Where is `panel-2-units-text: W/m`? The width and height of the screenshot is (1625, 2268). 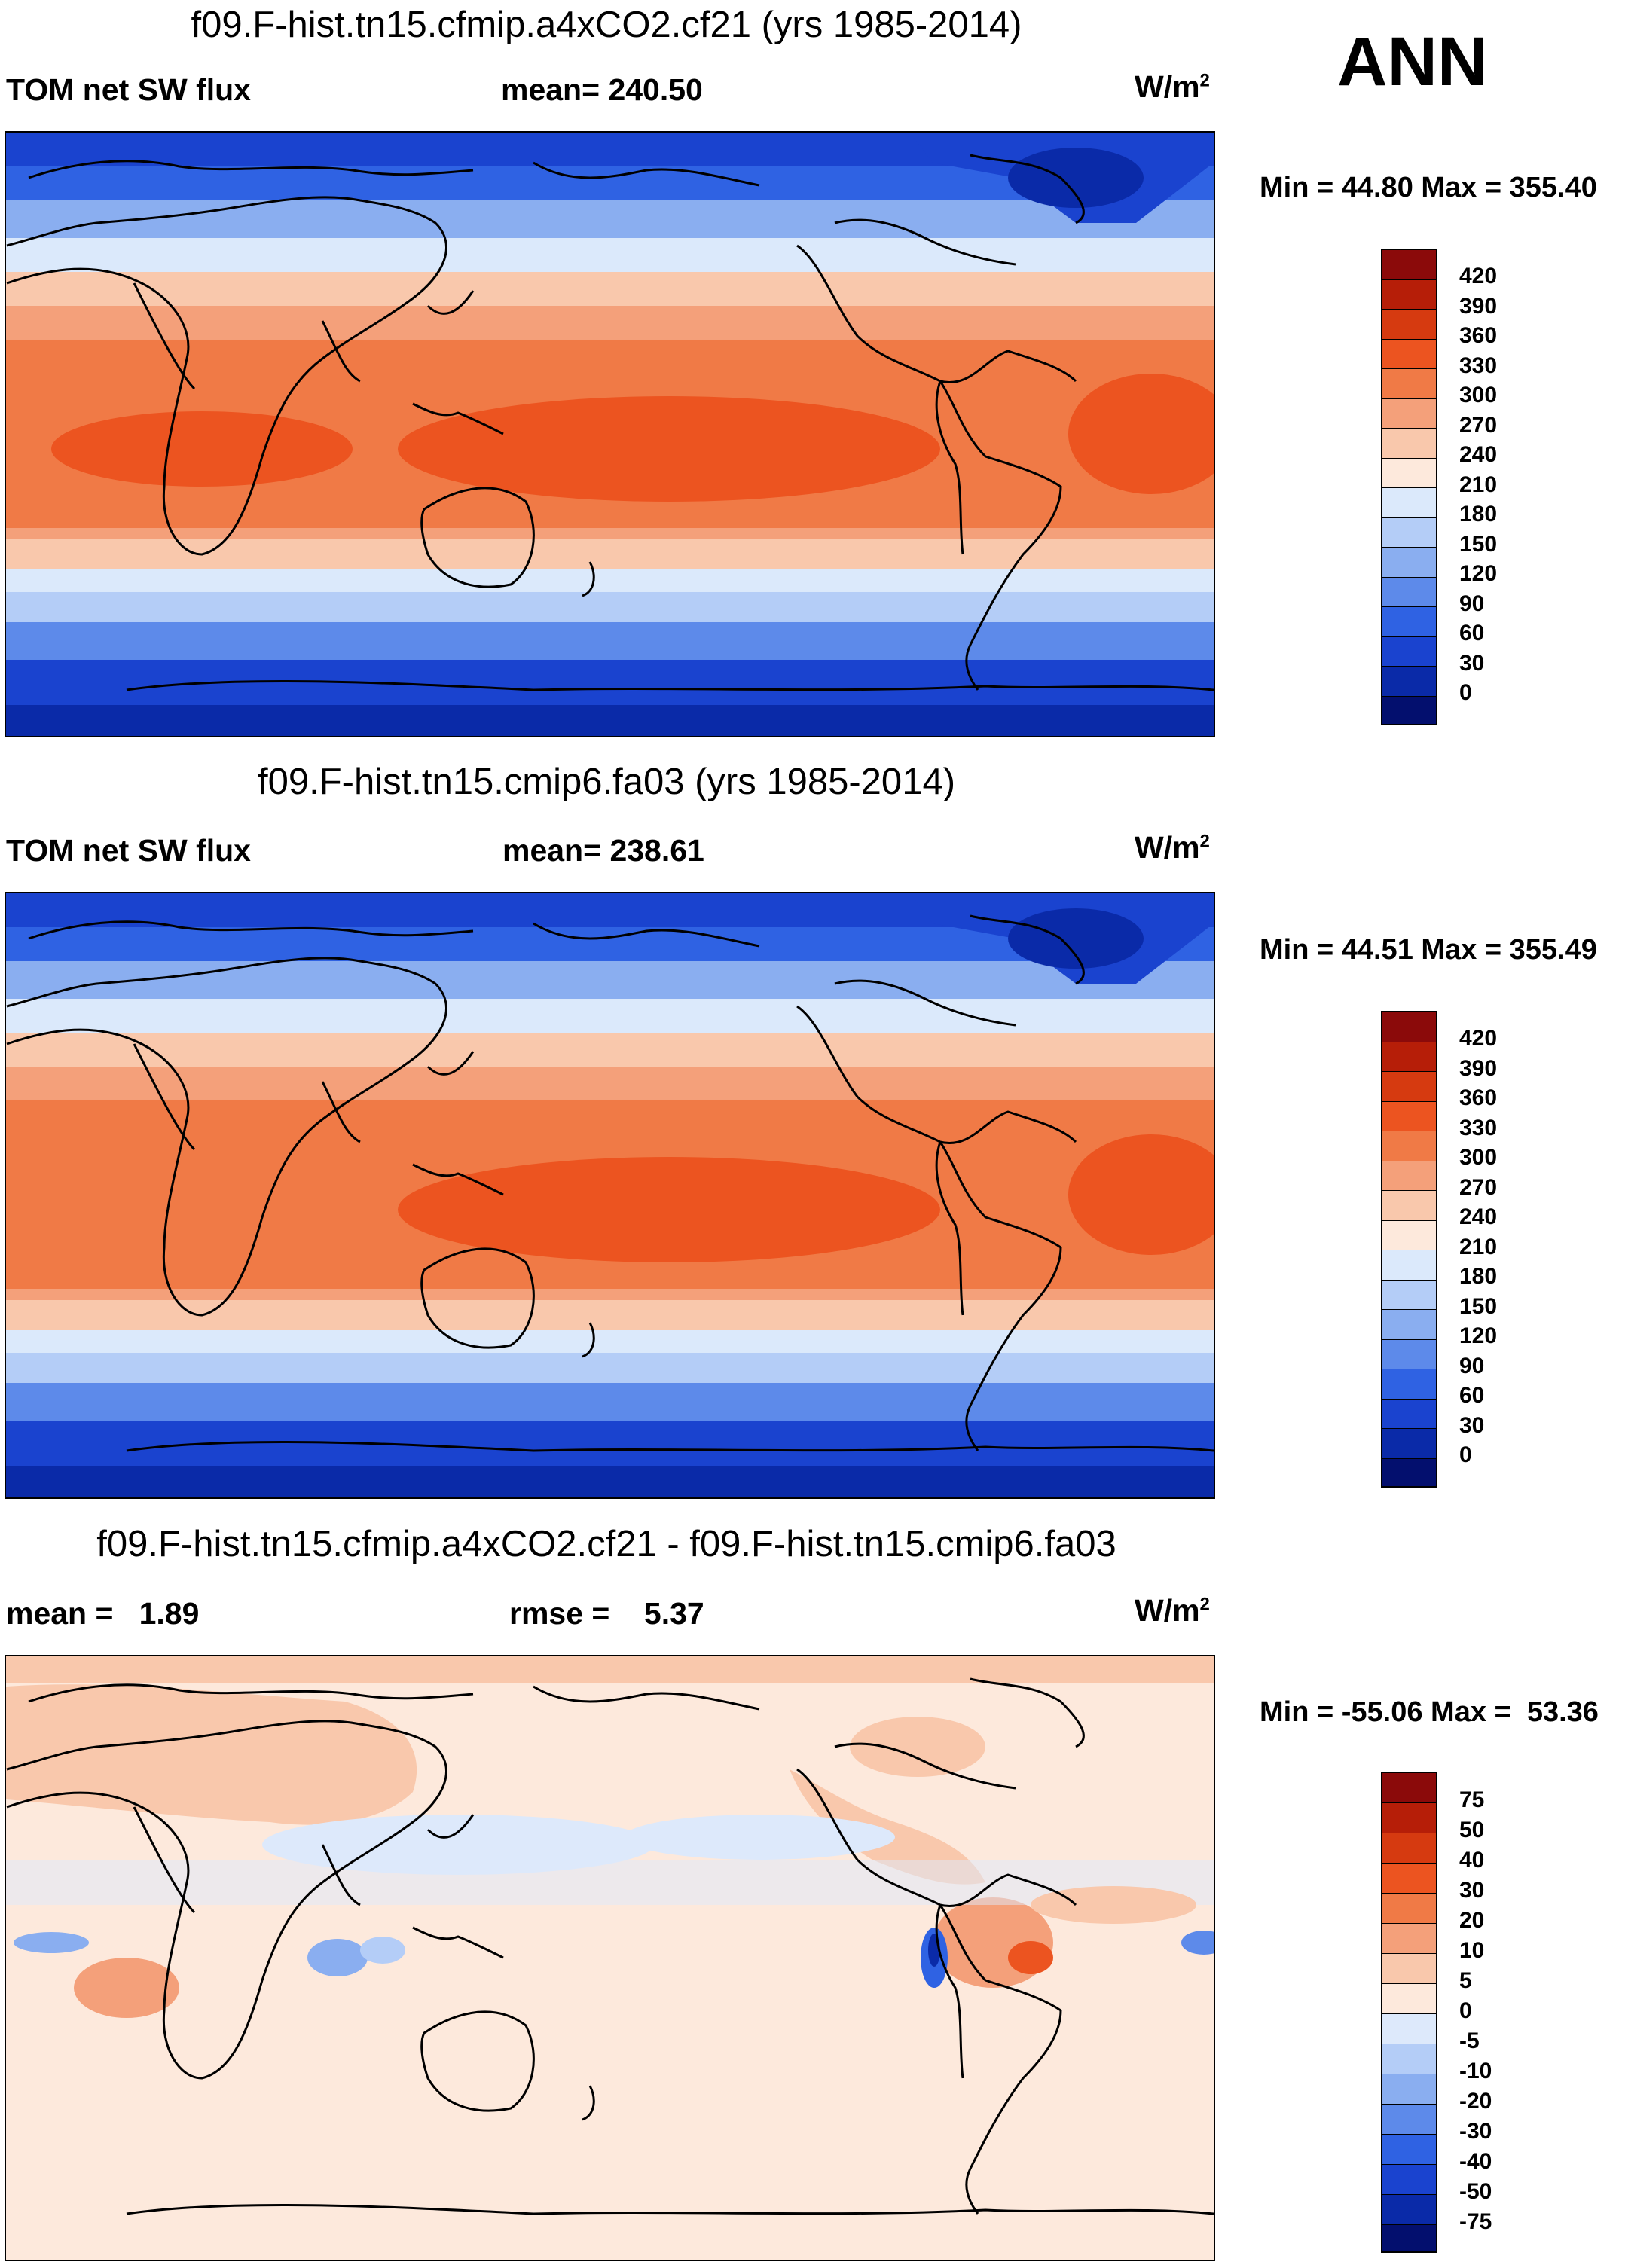
panel-2-units-text: W/m is located at coordinates (1167, 847).